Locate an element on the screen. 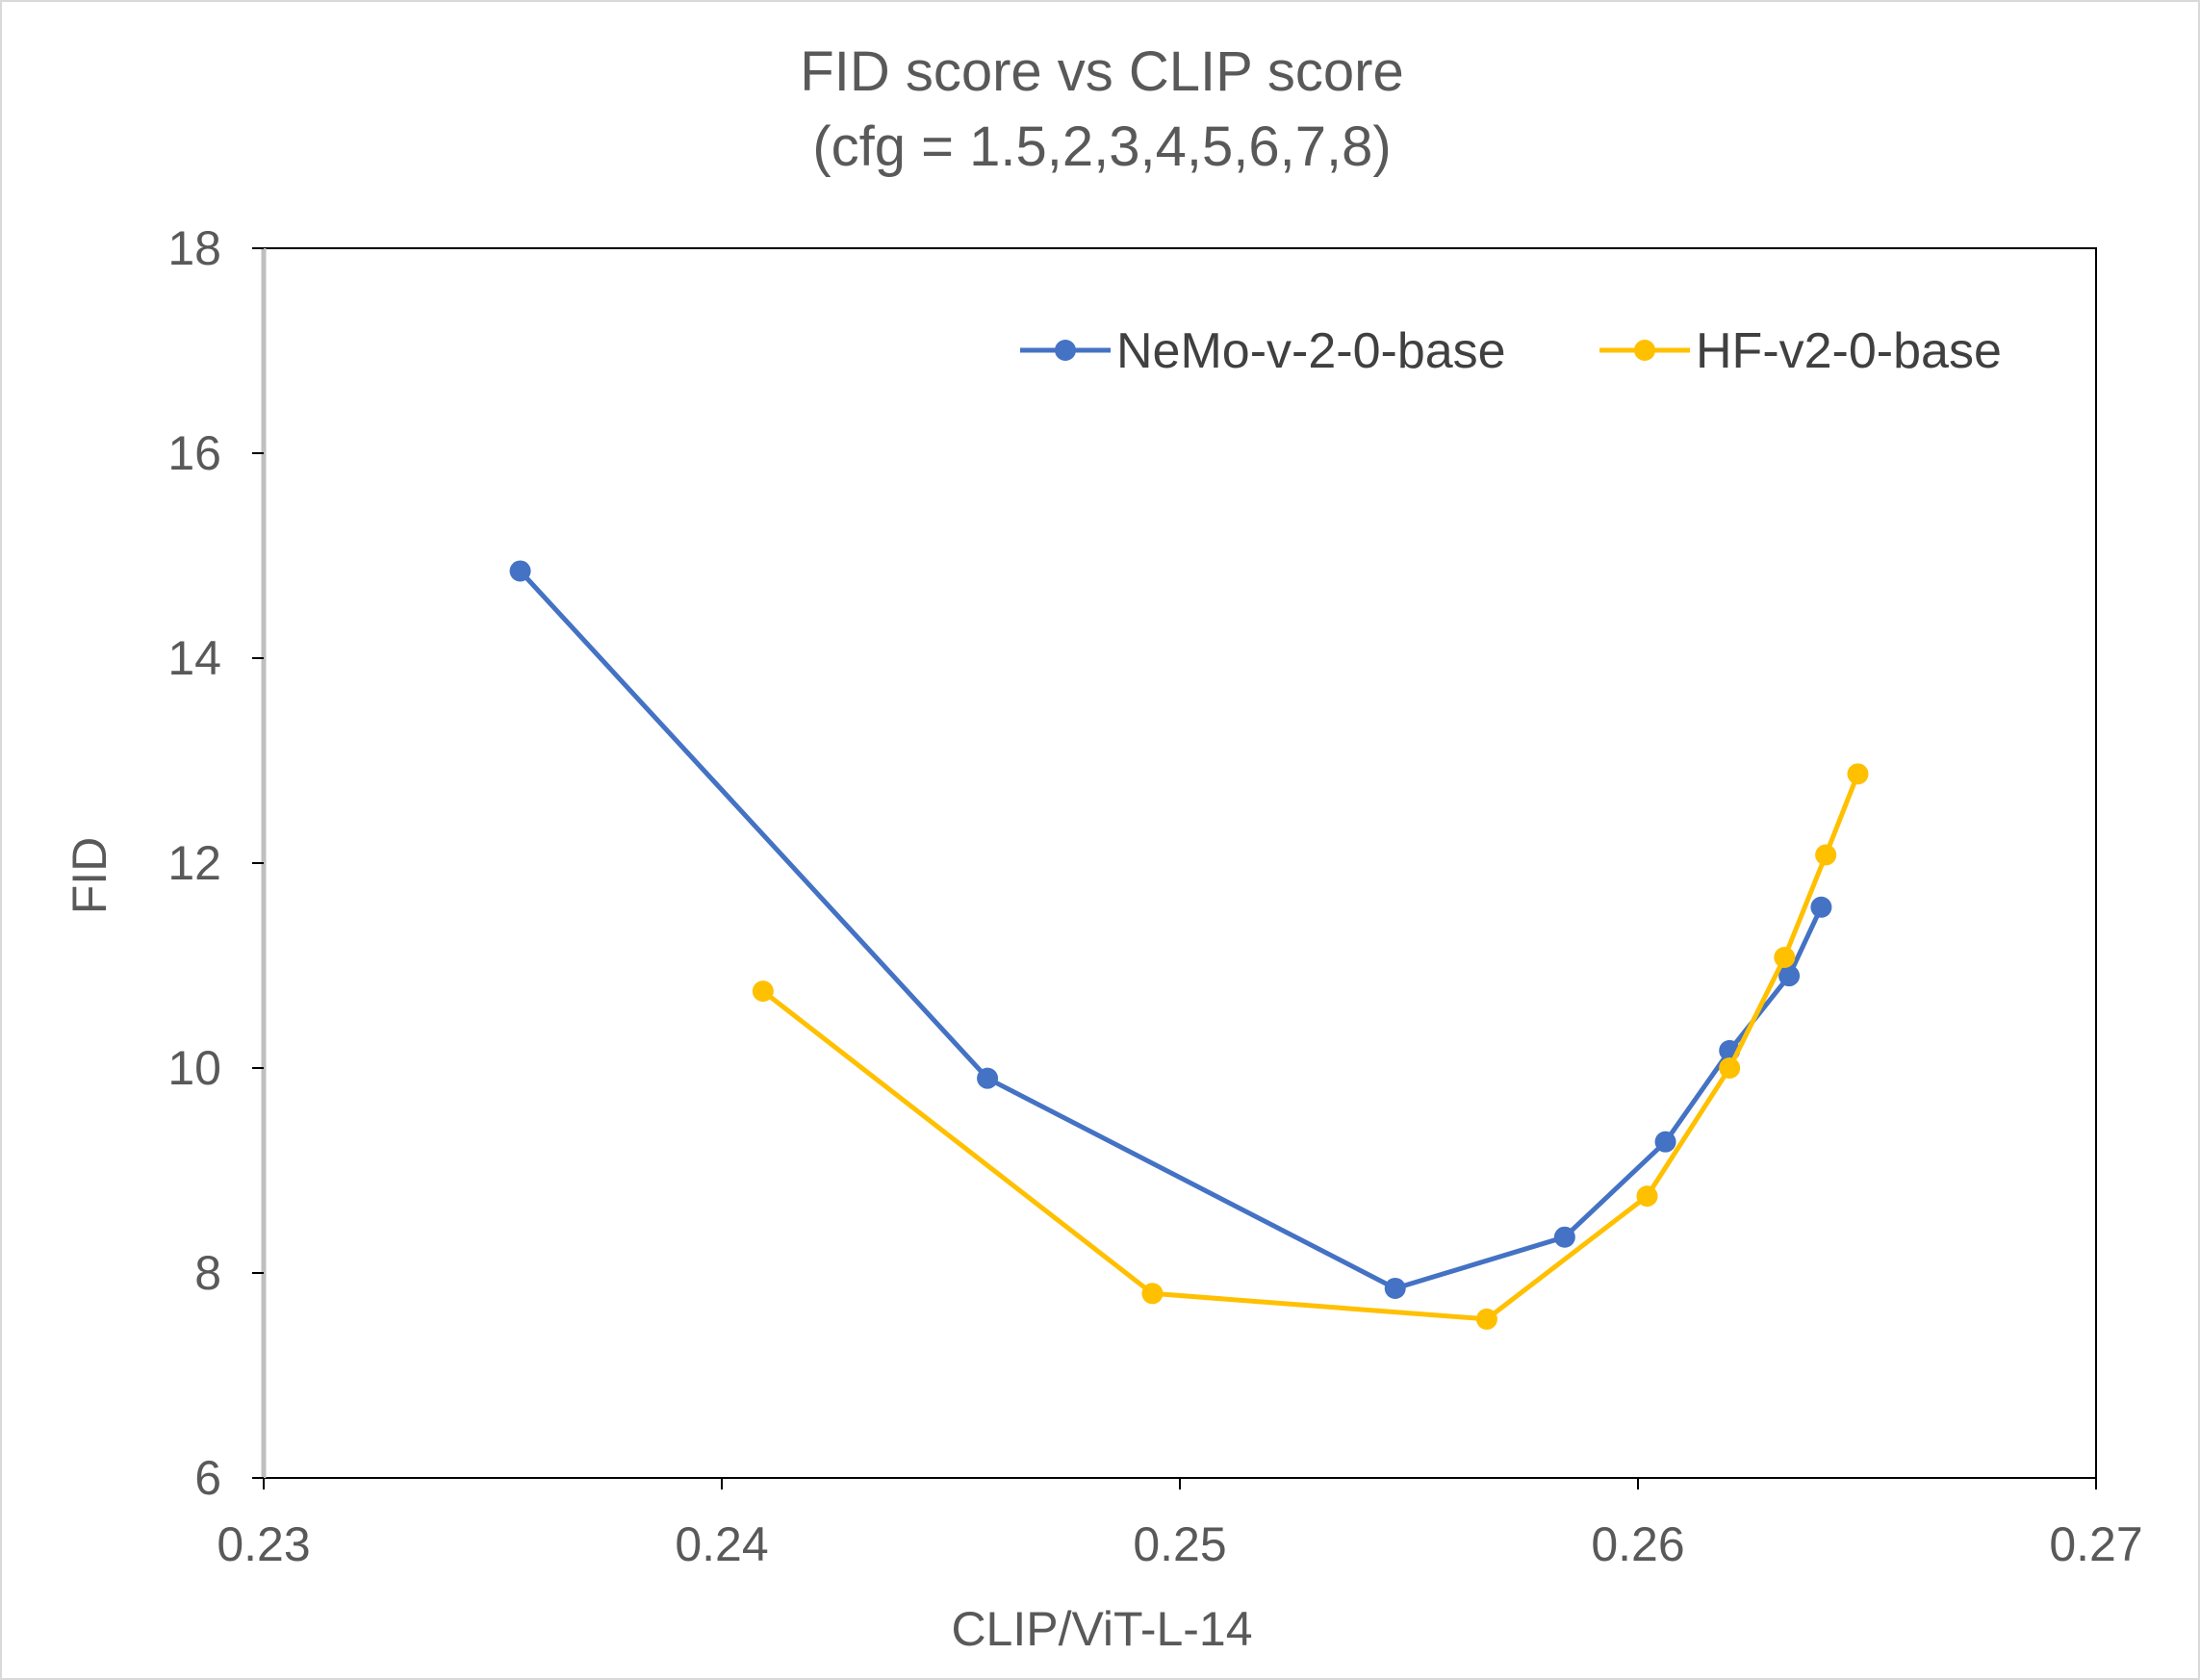 This screenshot has width=2200, height=1680. x-tick-label: 0.27 is located at coordinates (2095, 1544).